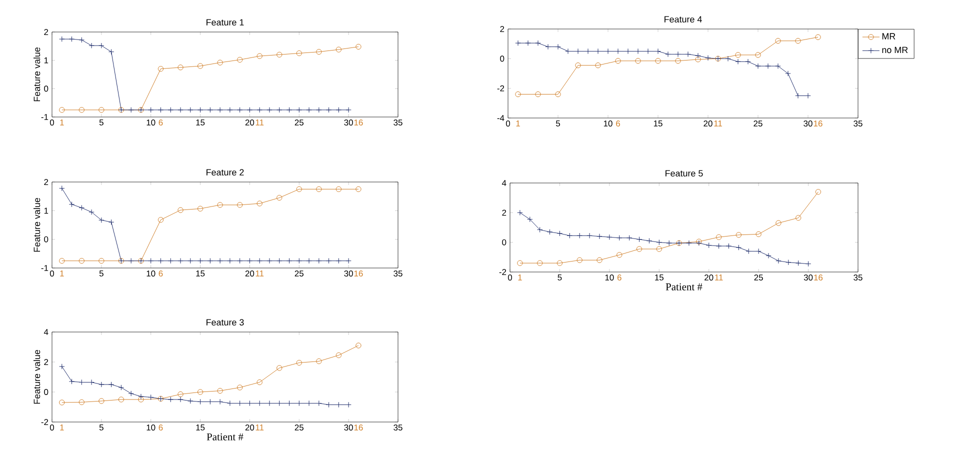 Image resolution: width=955 pixels, height=460 pixels. I want to click on chart-title: Feature 1, so click(225, 22).